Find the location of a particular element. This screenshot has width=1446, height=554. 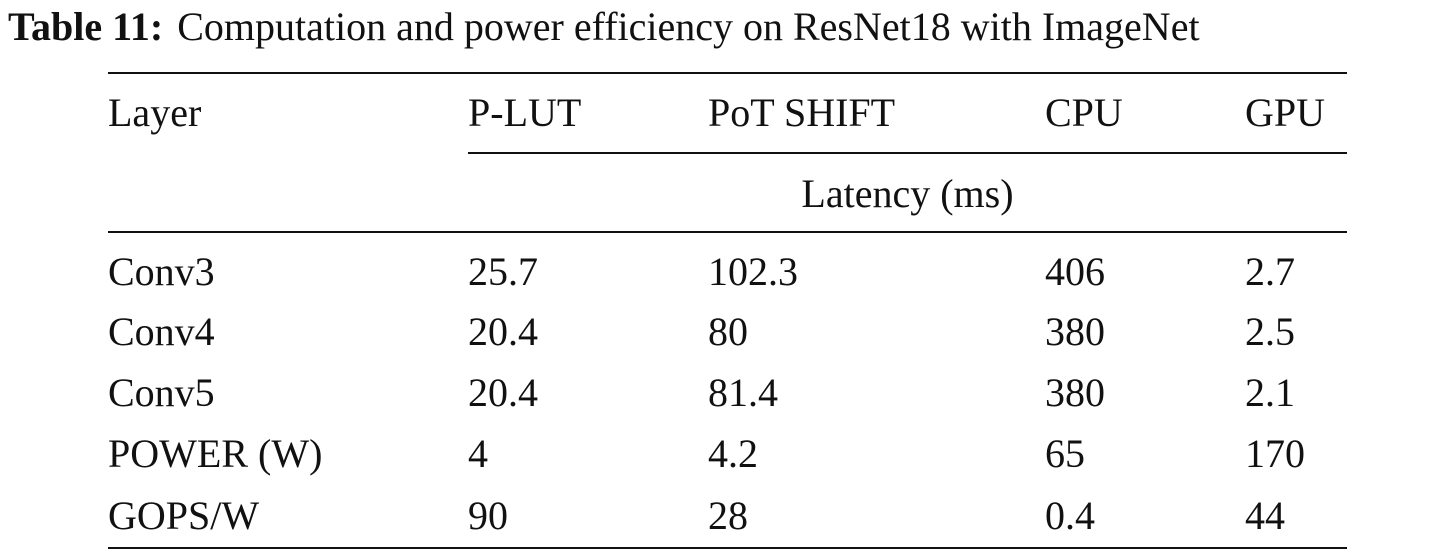

header-cell: GPU is located at coordinates (1285, 112).